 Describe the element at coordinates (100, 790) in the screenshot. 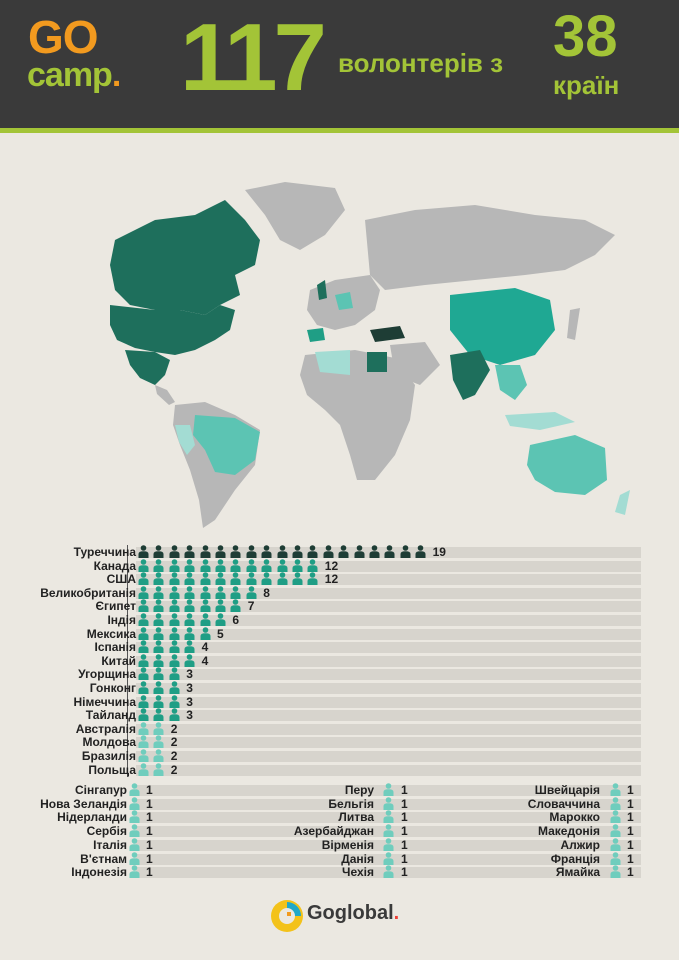

I see `country-label: Сінгапур` at that location.